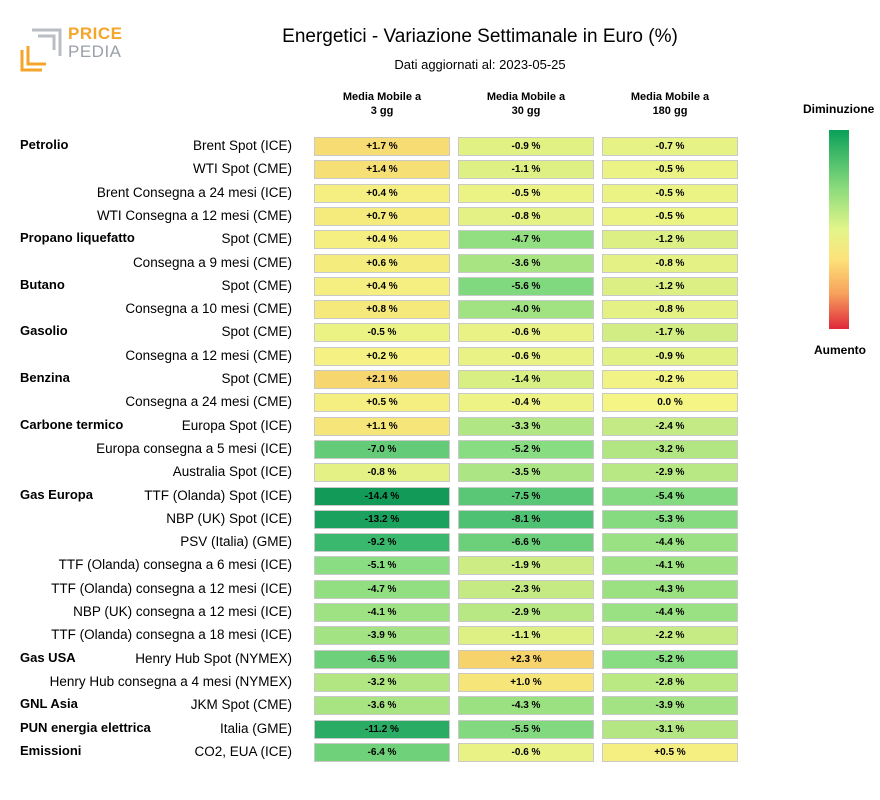  What do you see at coordinates (670, 636) in the screenshot?
I see `heatmap-cell: -2.2 %` at bounding box center [670, 636].